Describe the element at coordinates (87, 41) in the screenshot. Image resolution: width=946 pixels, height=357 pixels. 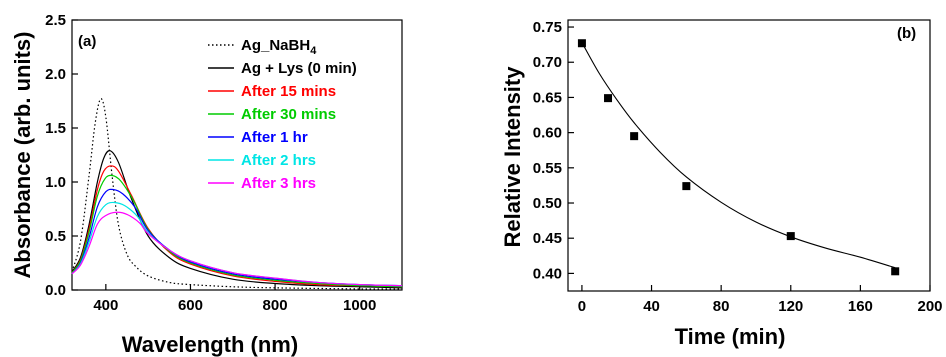
I see `panel-a-label: (a)` at that location.